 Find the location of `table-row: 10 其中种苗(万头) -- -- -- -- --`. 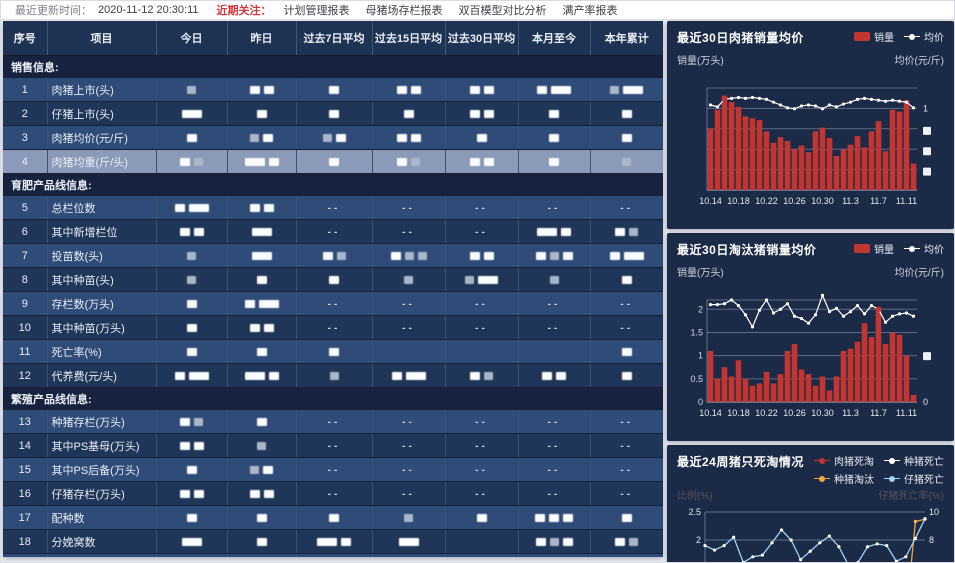

table-row: 10 其中种苗(万头) -- -- -- -- -- is located at coordinates (333, 327).